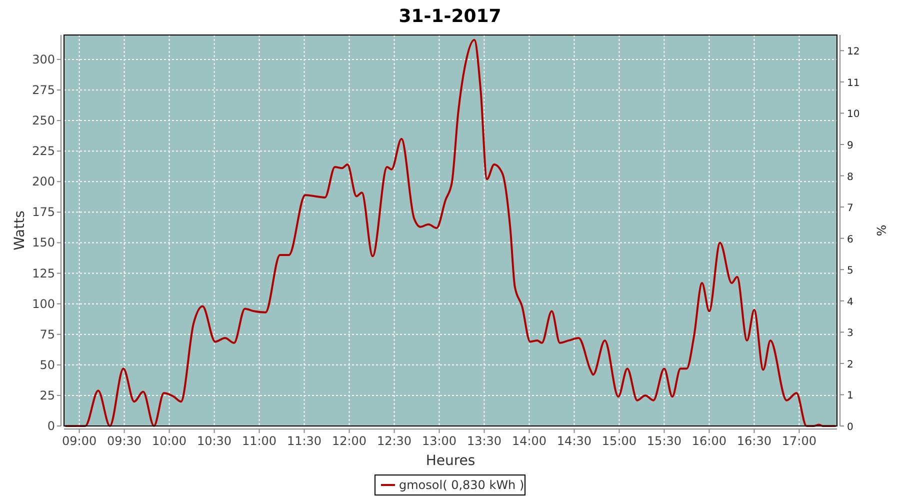  I want to click on x-tick-label: 13:30, so click(484, 441).